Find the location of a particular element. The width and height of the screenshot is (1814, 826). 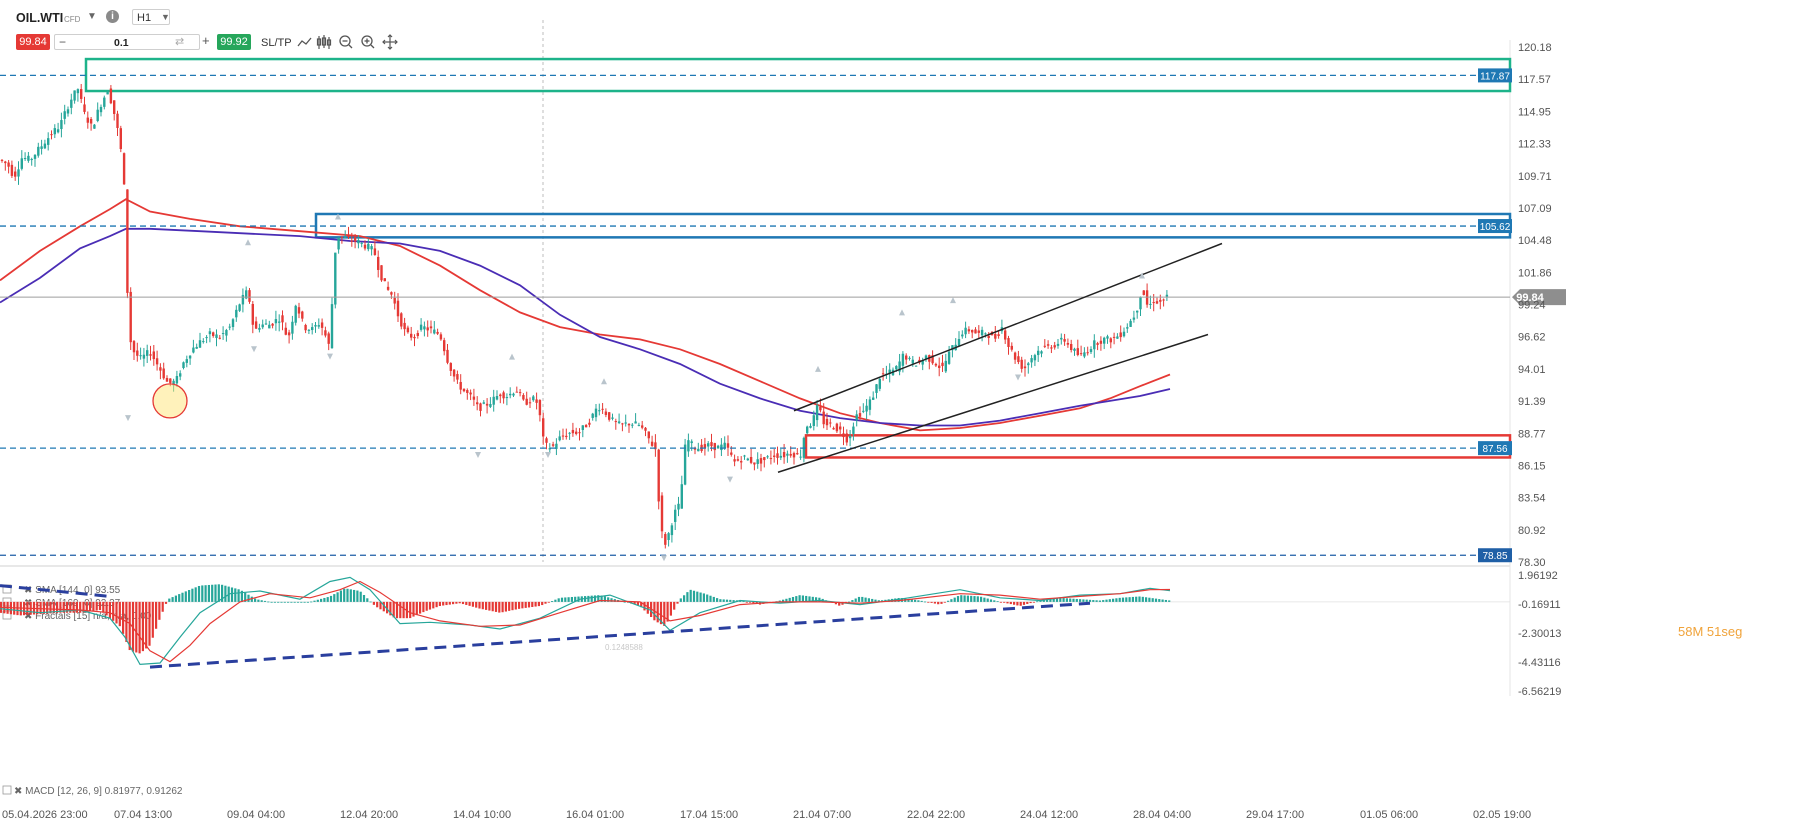

quantity-input: 0.1 is located at coordinates (121, 43).